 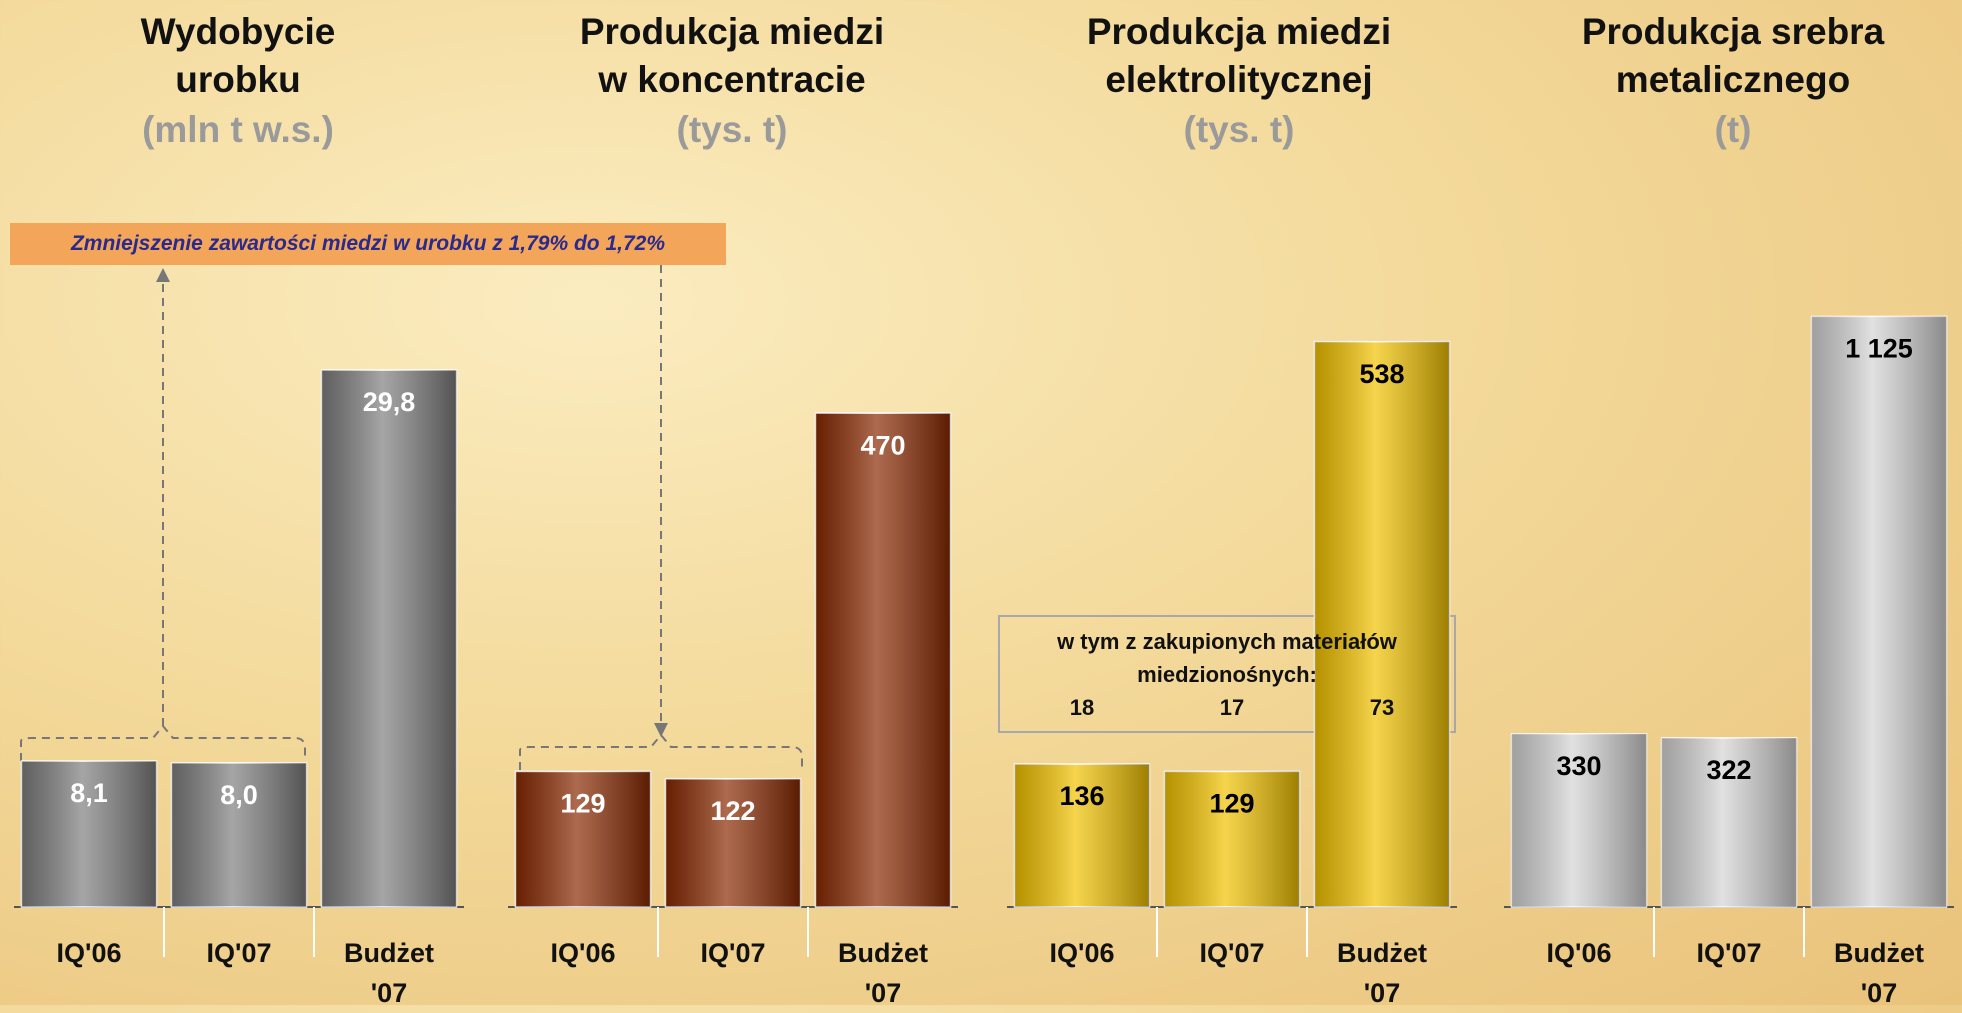 I want to click on note-text: w tym z zakupionych materiałów, so click(x=1227, y=641).